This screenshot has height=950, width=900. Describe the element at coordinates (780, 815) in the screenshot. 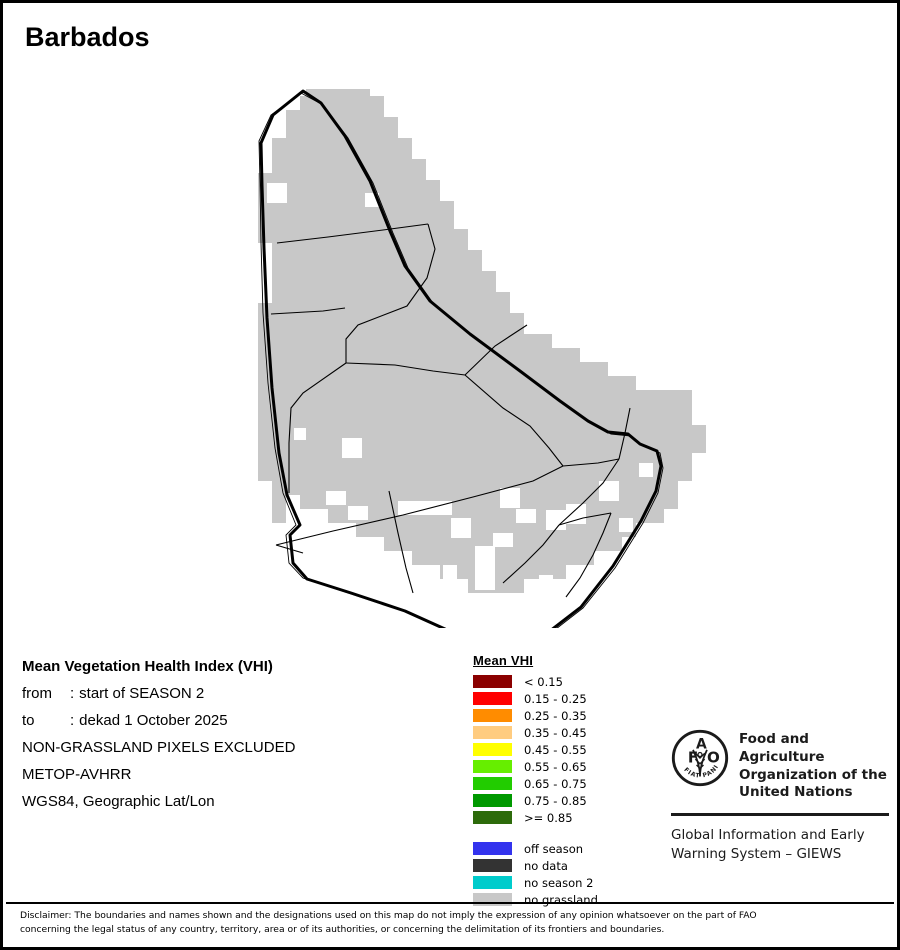

I see `fao-divider` at that location.